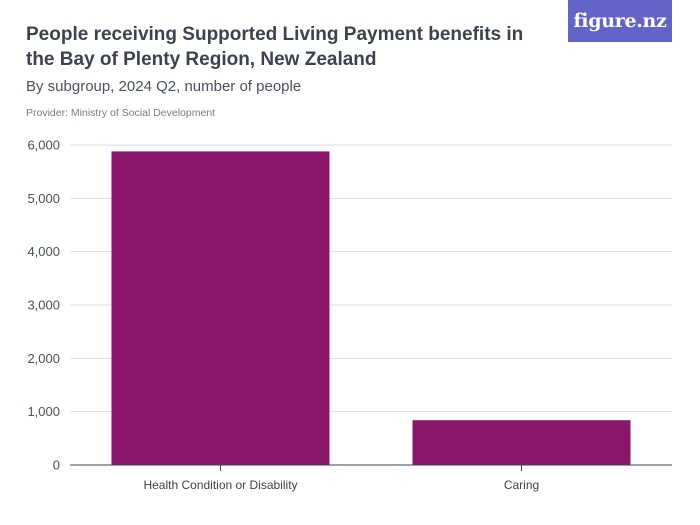 Image resolution: width=700 pixels, height=525 pixels. Describe the element at coordinates (43, 411) in the screenshot. I see `y-tick-label: 1,000` at that location.